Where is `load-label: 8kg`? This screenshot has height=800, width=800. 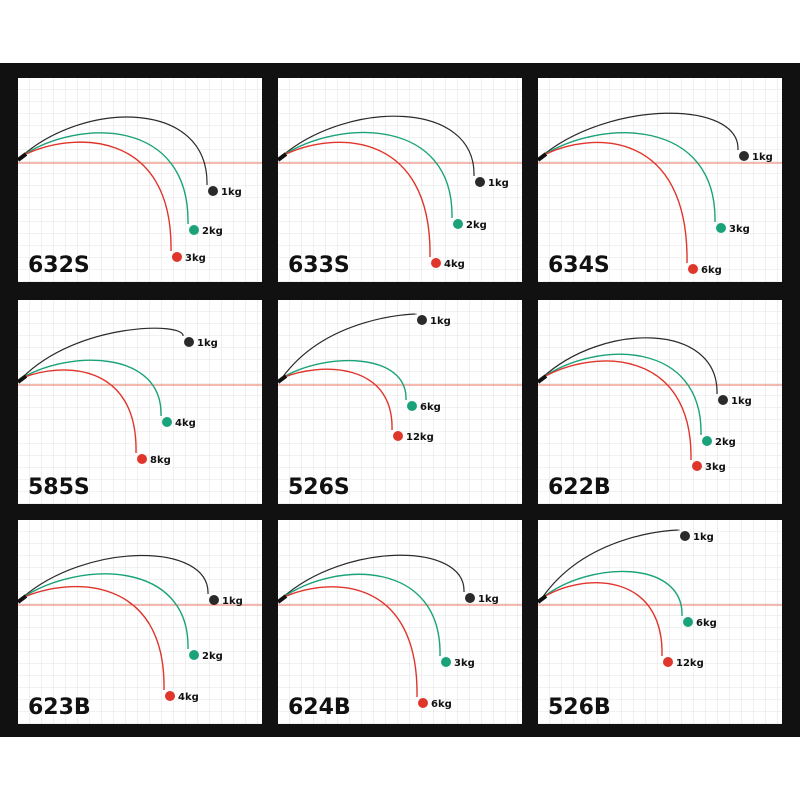
load-label: 8kg is located at coordinates (160, 460).